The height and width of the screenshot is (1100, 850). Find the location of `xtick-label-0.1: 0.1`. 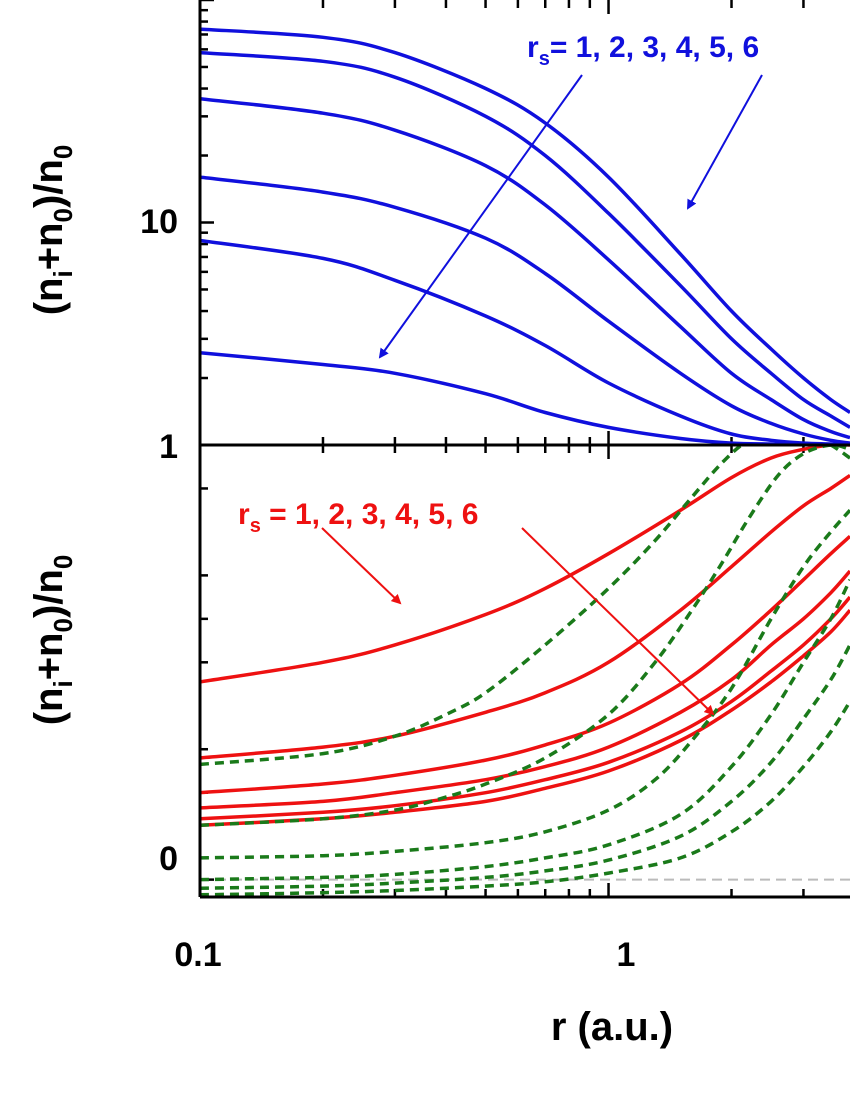

xtick-label-0.1: 0.1 is located at coordinates (197, 955).